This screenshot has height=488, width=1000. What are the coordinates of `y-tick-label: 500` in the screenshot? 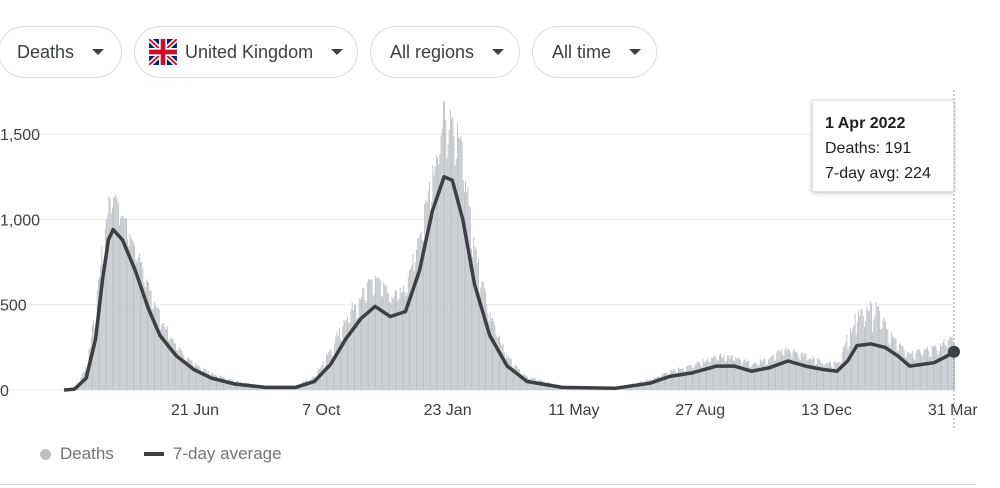 It's located at (13, 306).